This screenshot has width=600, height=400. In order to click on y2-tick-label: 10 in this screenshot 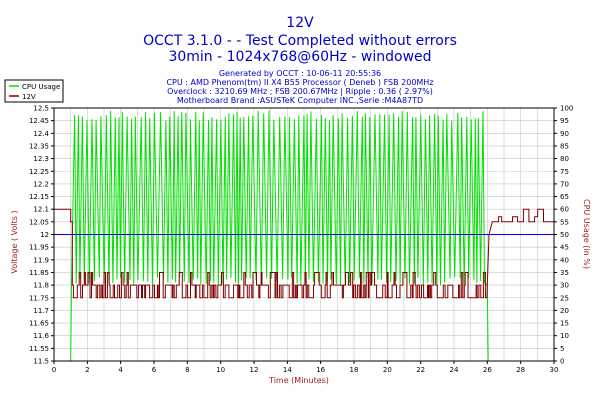, I will do `click(564, 336)`.